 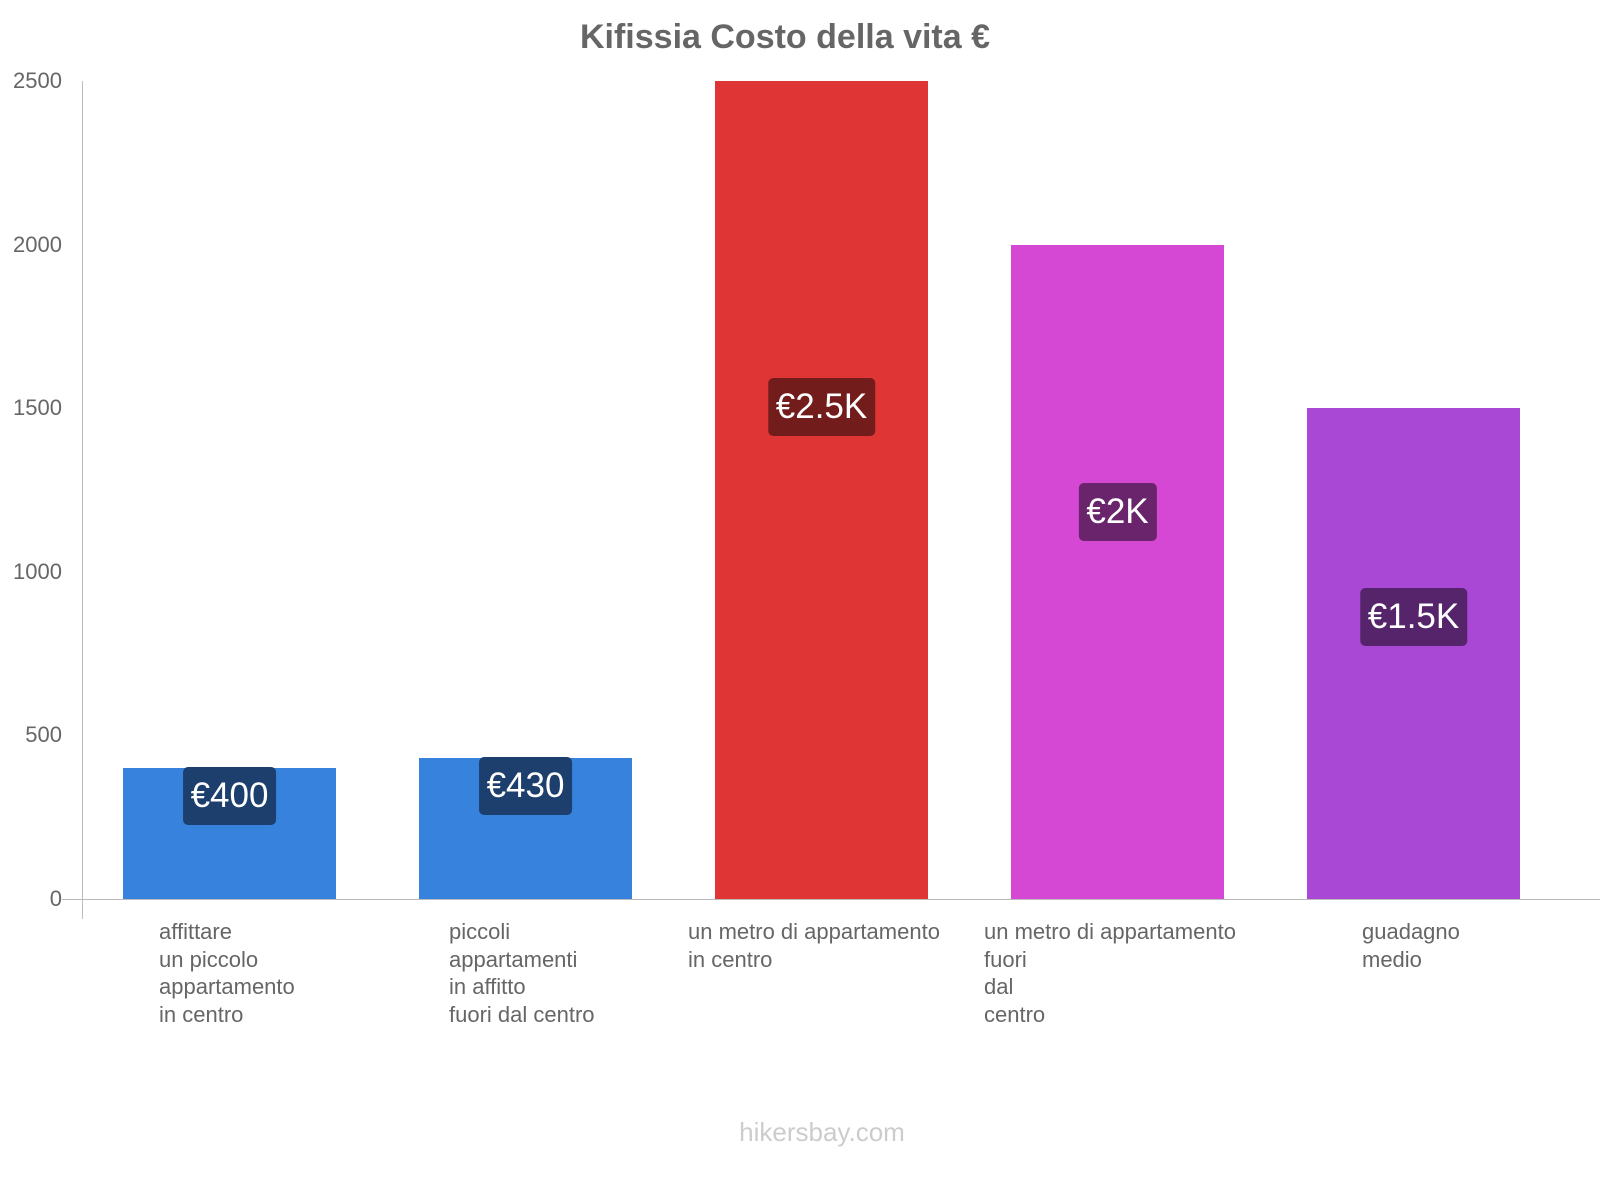 I want to click on x-category-label: un metro di appartamento in centro, so click(x=814, y=945).